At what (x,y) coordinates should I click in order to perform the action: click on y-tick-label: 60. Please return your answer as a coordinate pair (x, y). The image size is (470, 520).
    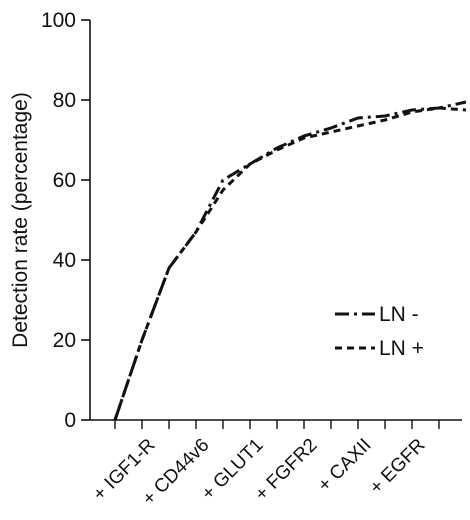
    Looking at the image, I should click on (64, 180).